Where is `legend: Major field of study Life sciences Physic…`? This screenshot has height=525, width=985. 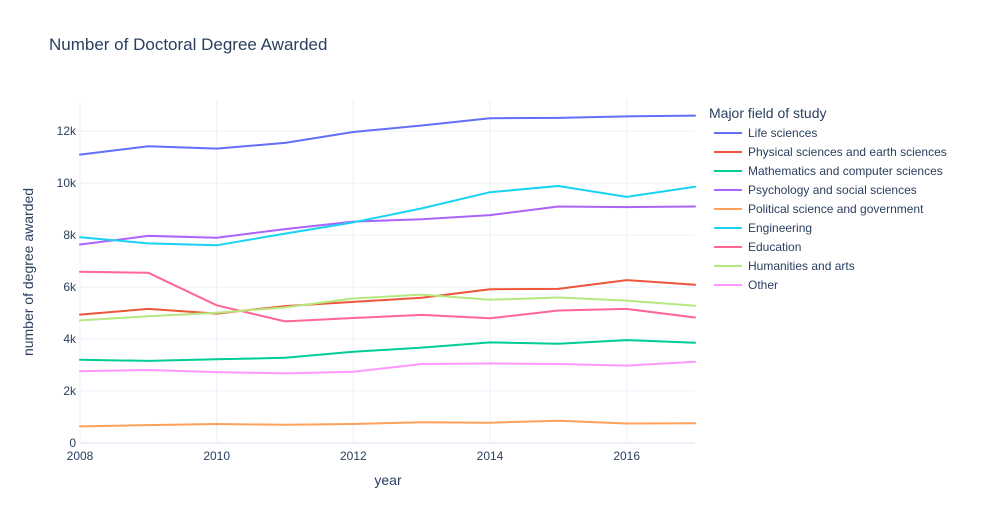 legend: Major field of study Life sciences Physic… is located at coordinates (828, 198).